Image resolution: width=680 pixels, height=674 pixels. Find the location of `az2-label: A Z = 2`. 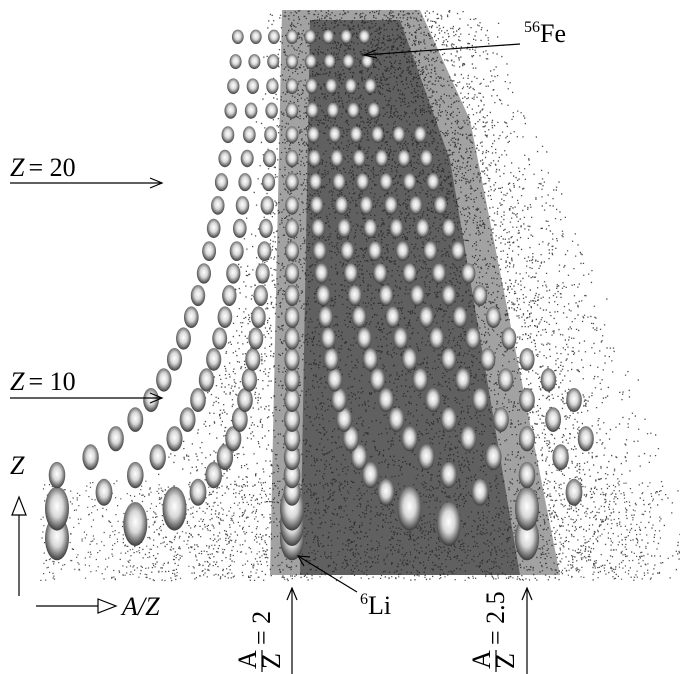

az2-label: A Z = 2 is located at coordinates (259, 641).